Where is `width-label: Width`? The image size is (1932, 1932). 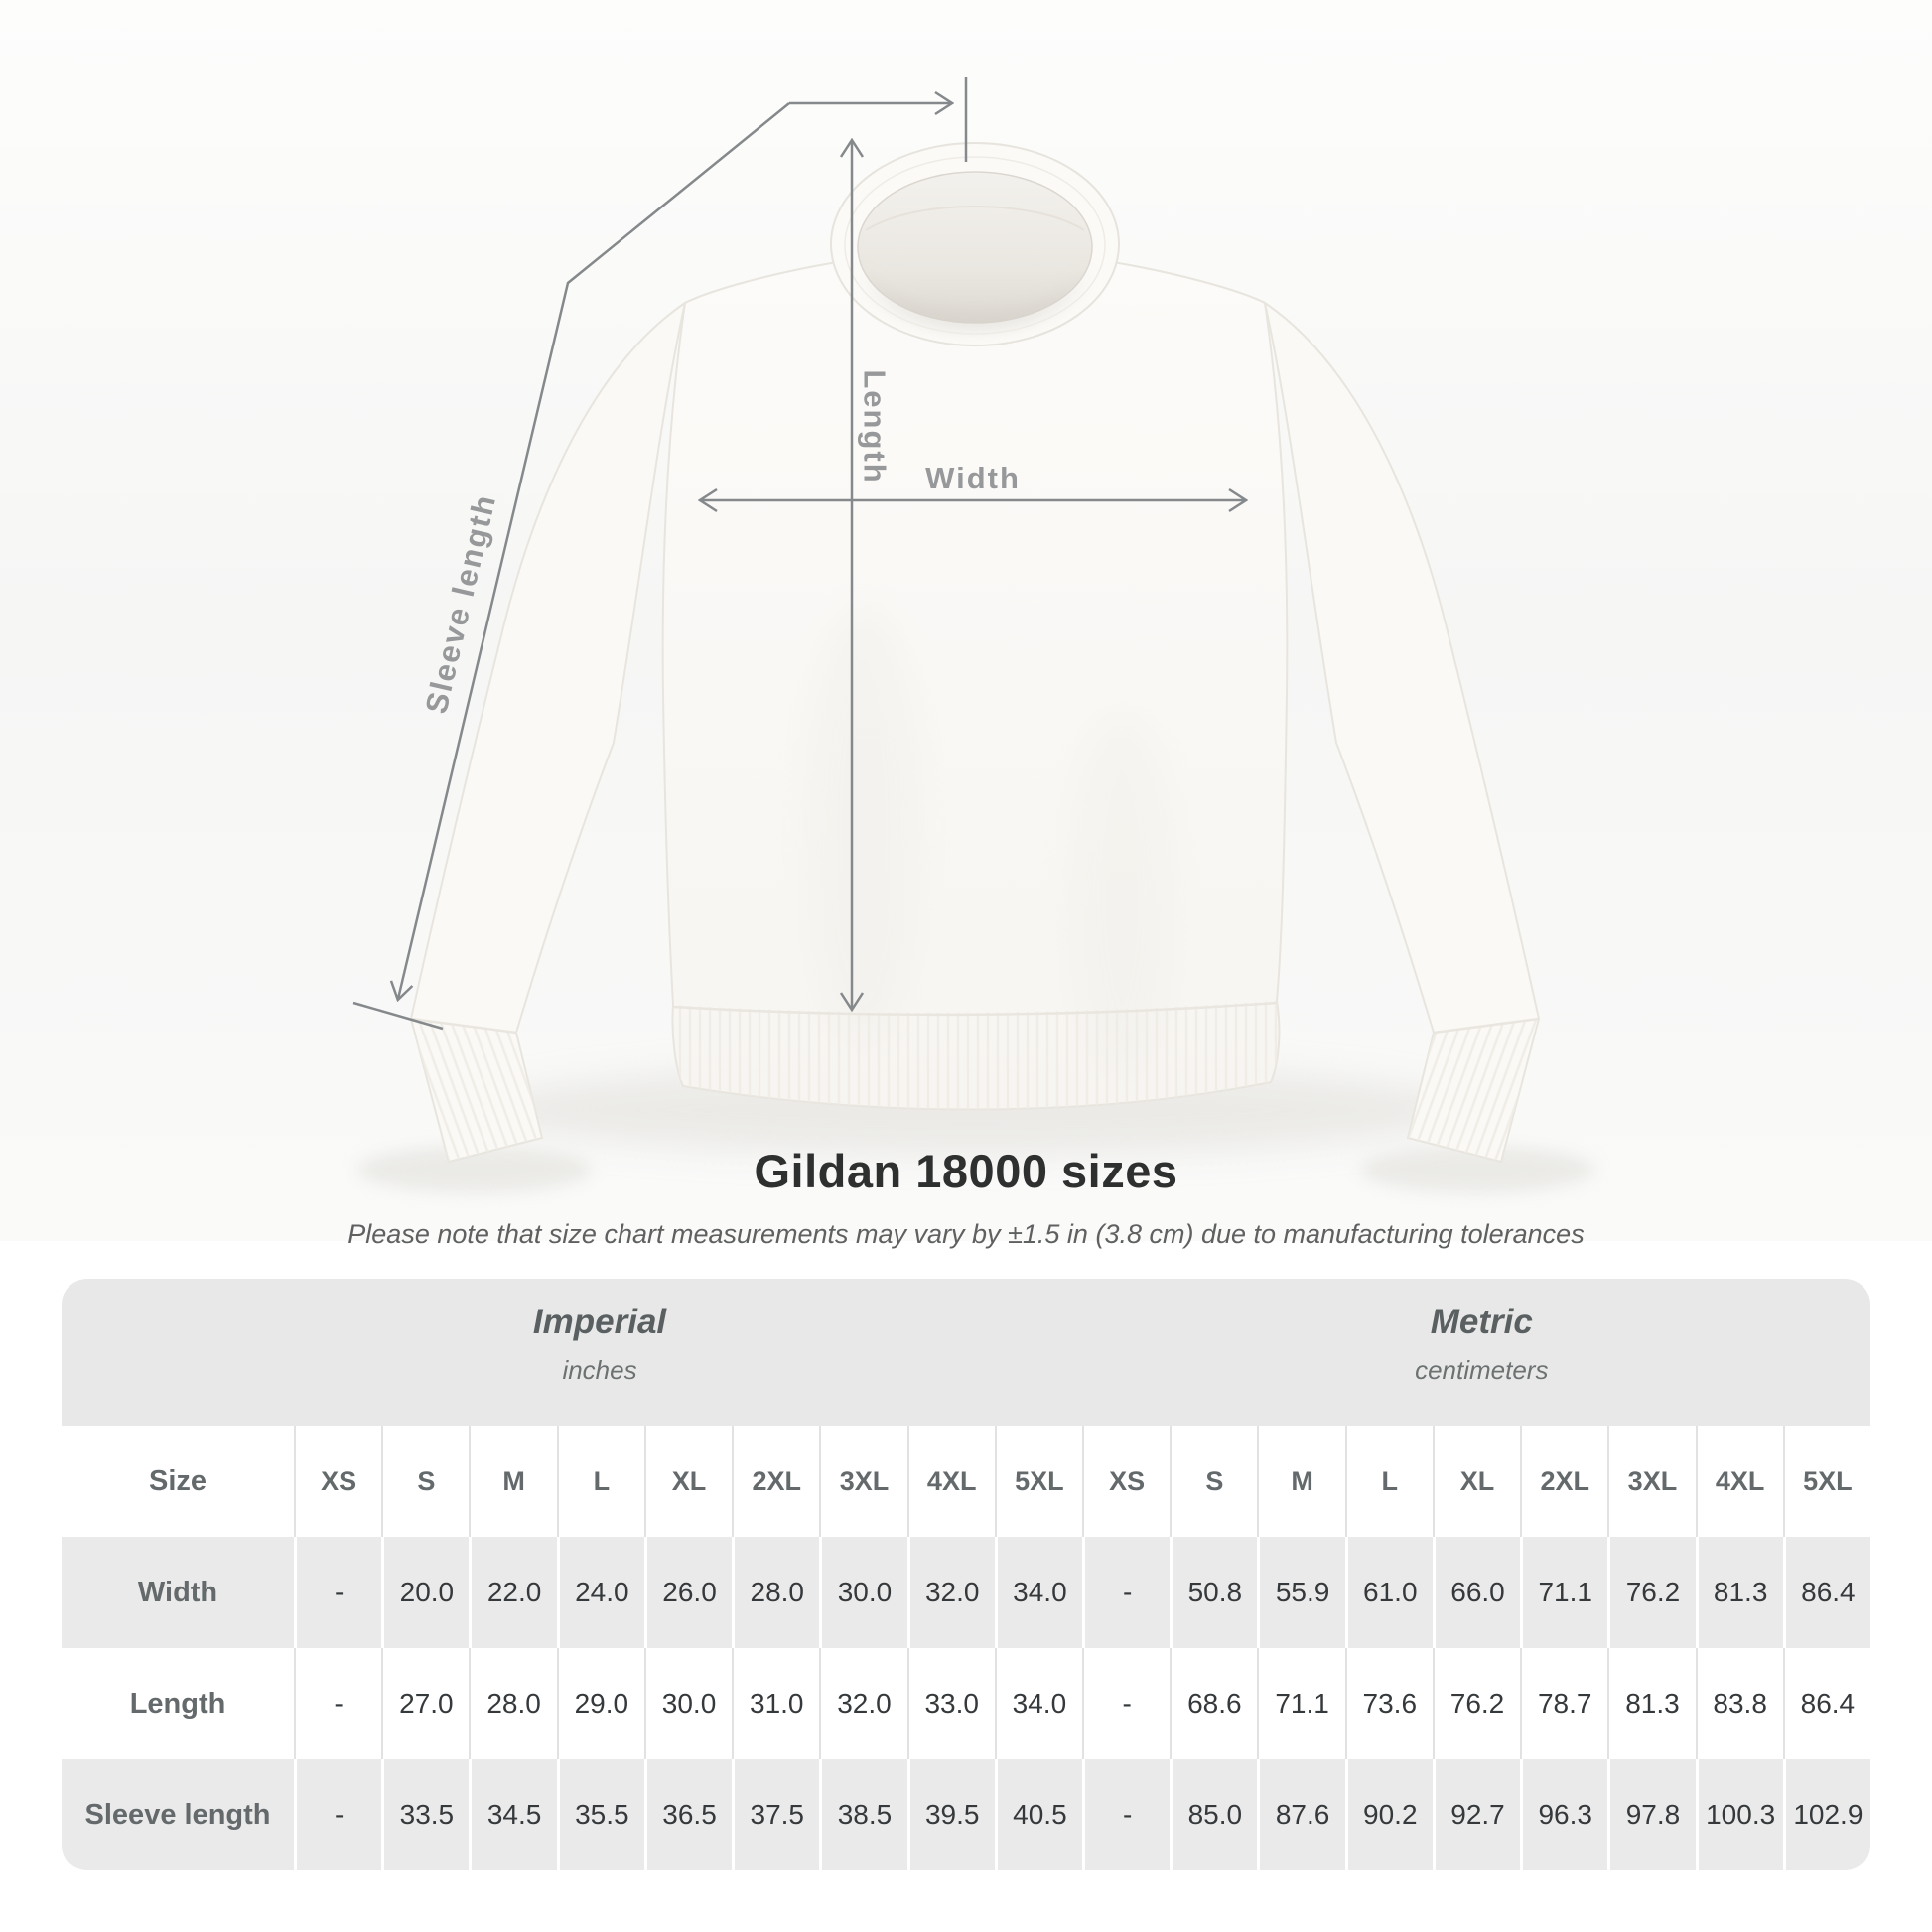
width-label: Width is located at coordinates (973, 478).